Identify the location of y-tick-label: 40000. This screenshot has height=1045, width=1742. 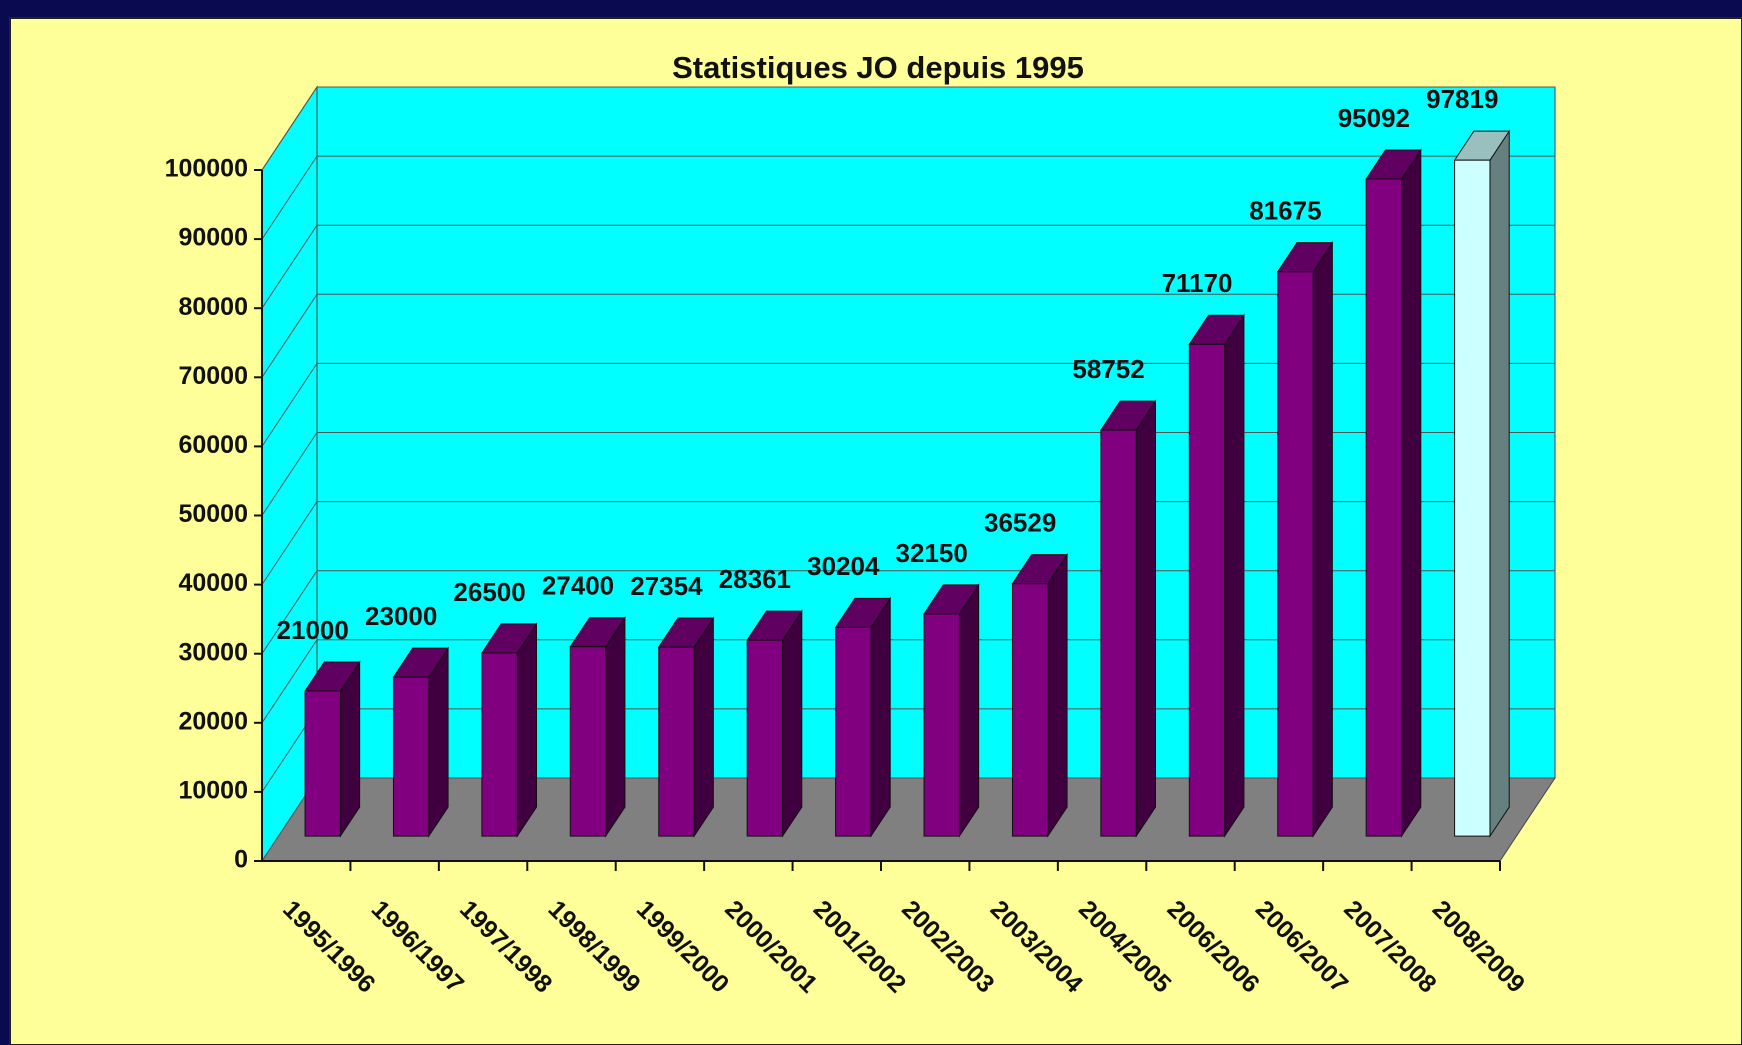
(213, 583).